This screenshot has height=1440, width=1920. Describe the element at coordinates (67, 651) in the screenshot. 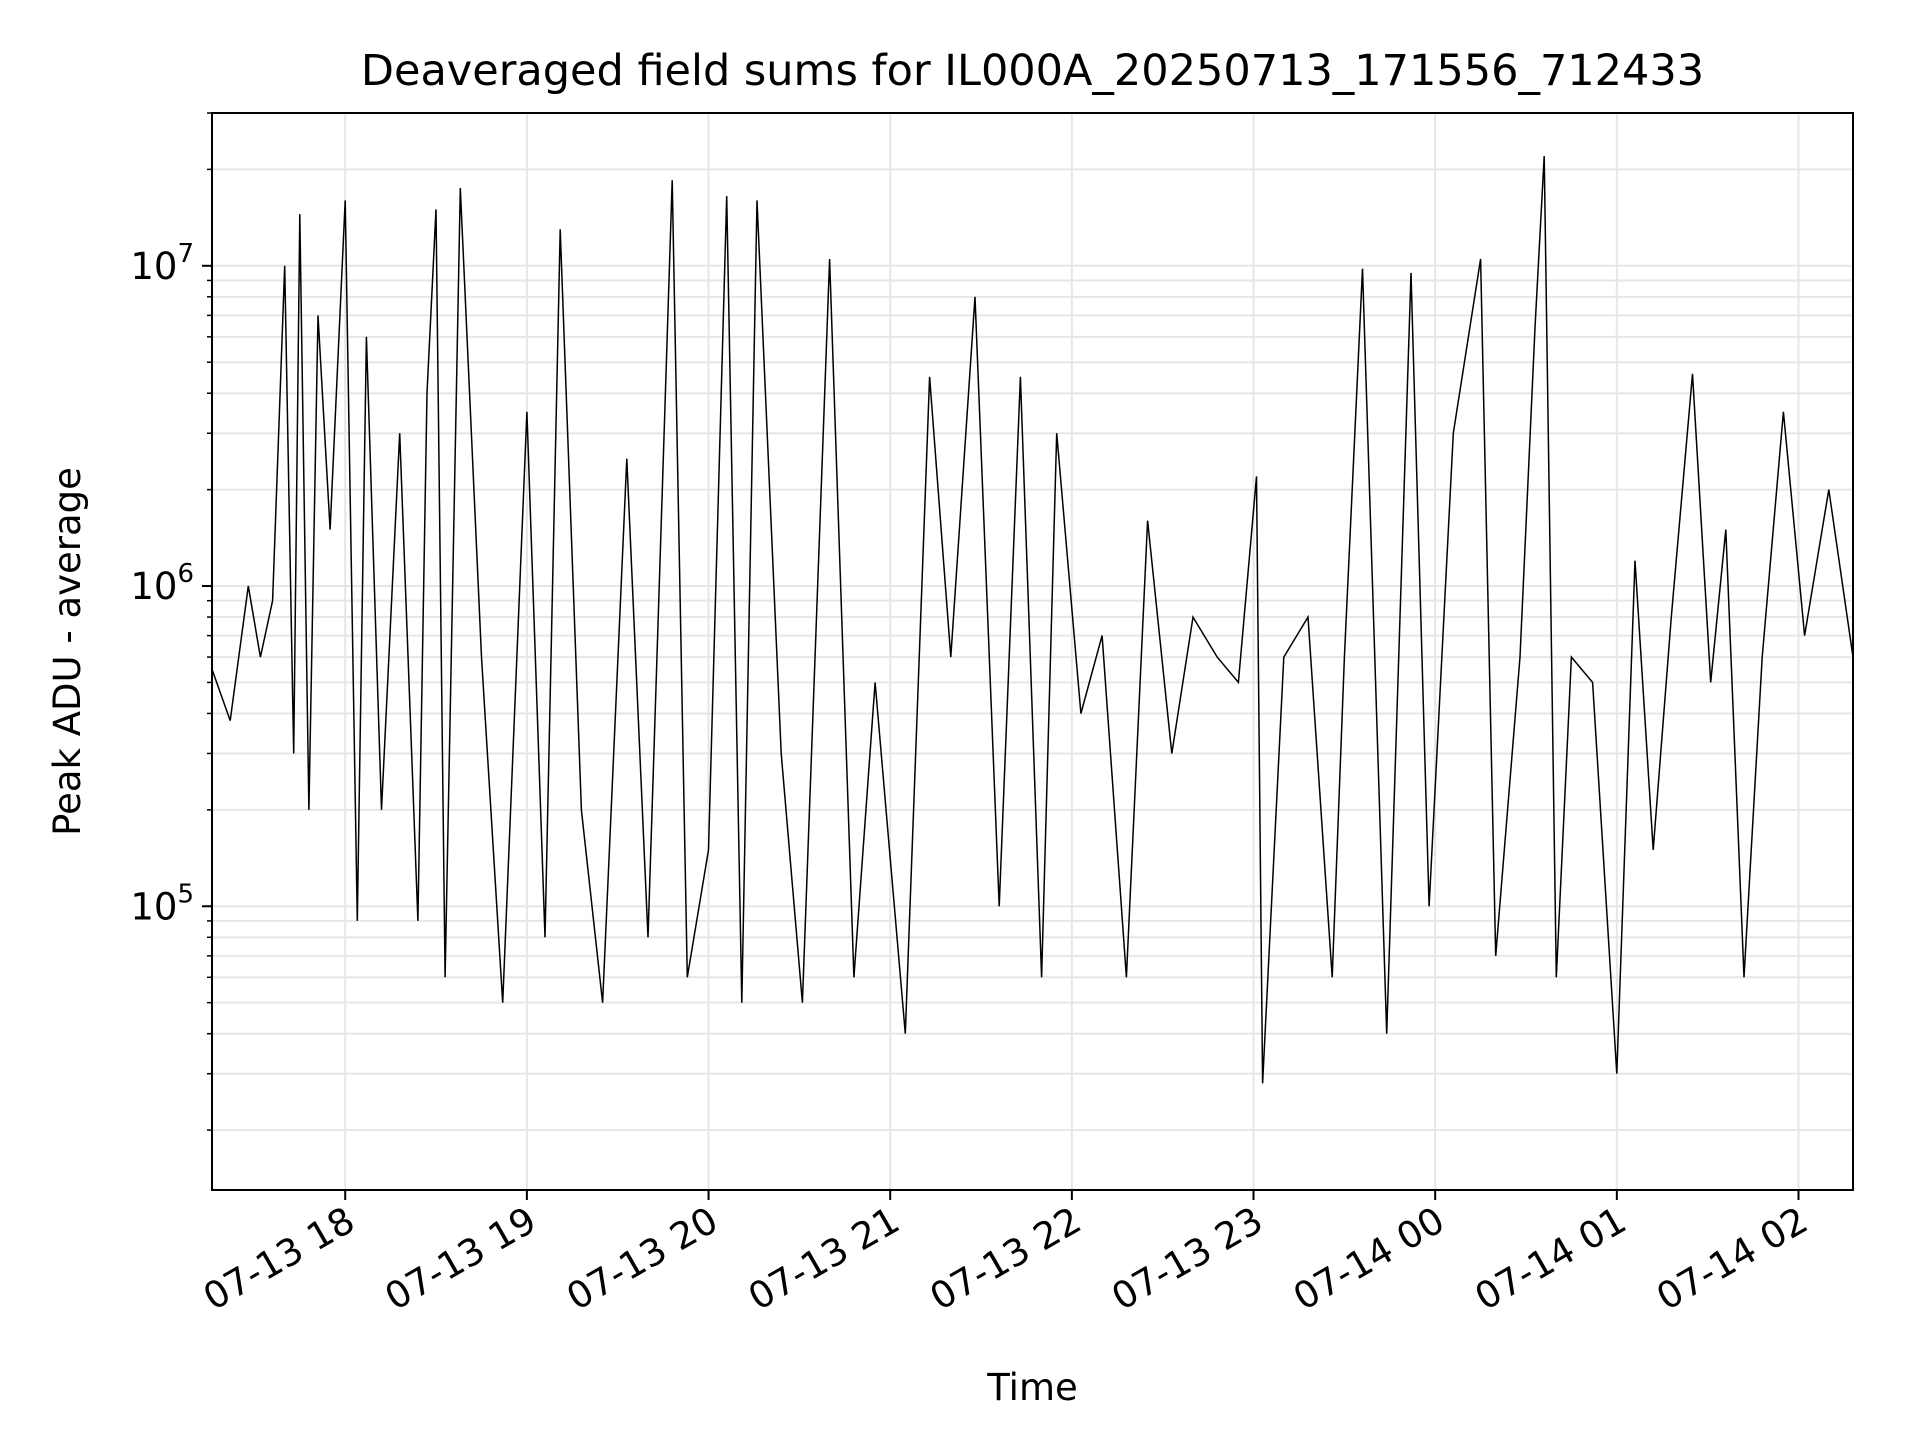

I see `y-axis-label: Peak ADU - average` at that location.